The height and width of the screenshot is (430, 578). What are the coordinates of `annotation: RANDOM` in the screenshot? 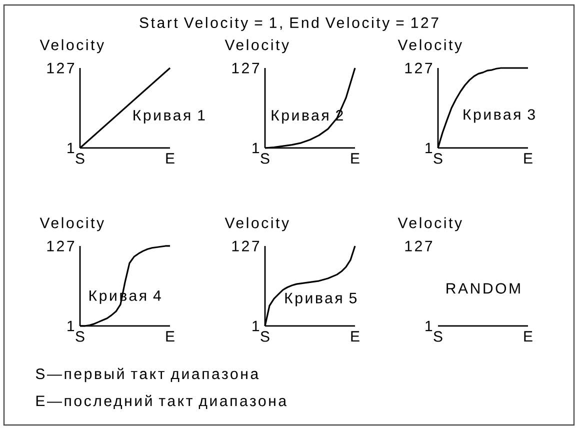 It's located at (483, 288).